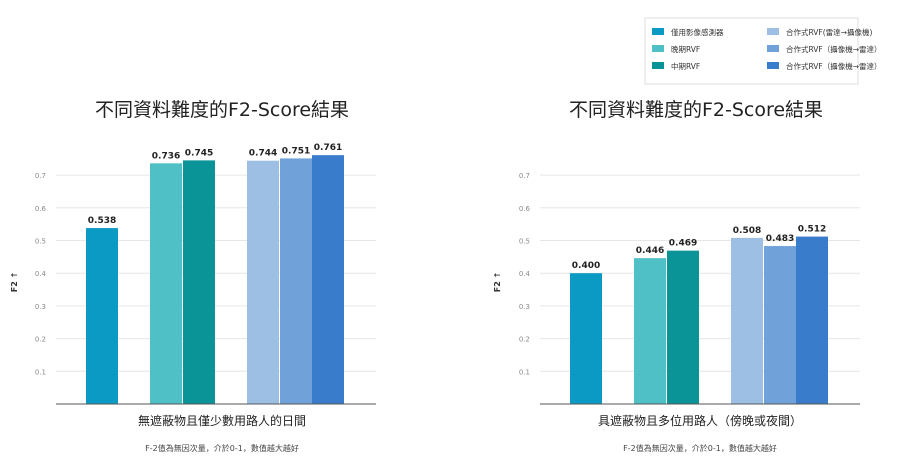  What do you see at coordinates (102, 221) in the screenshot?
I see `bar-value-label: 0.538` at bounding box center [102, 221].